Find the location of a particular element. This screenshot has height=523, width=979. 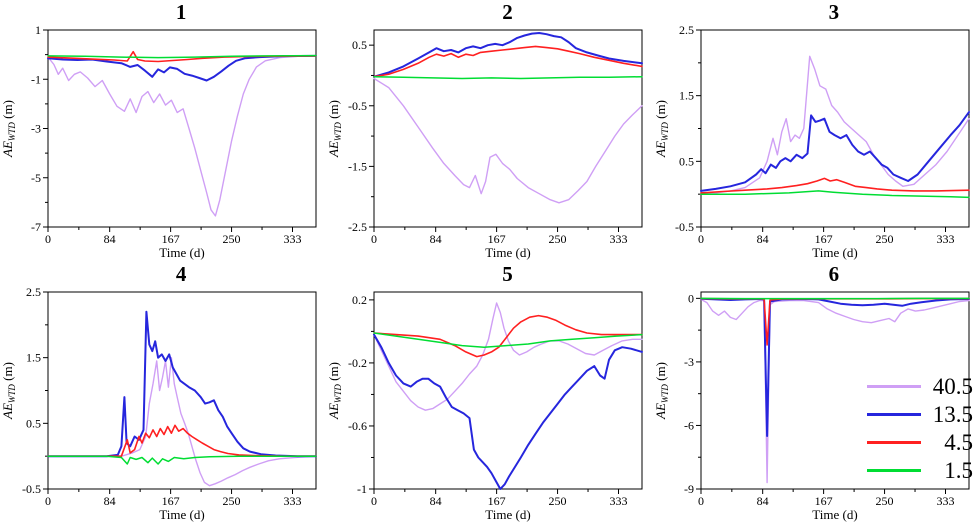

svg-text: -6 is located at coordinates (689, 425).